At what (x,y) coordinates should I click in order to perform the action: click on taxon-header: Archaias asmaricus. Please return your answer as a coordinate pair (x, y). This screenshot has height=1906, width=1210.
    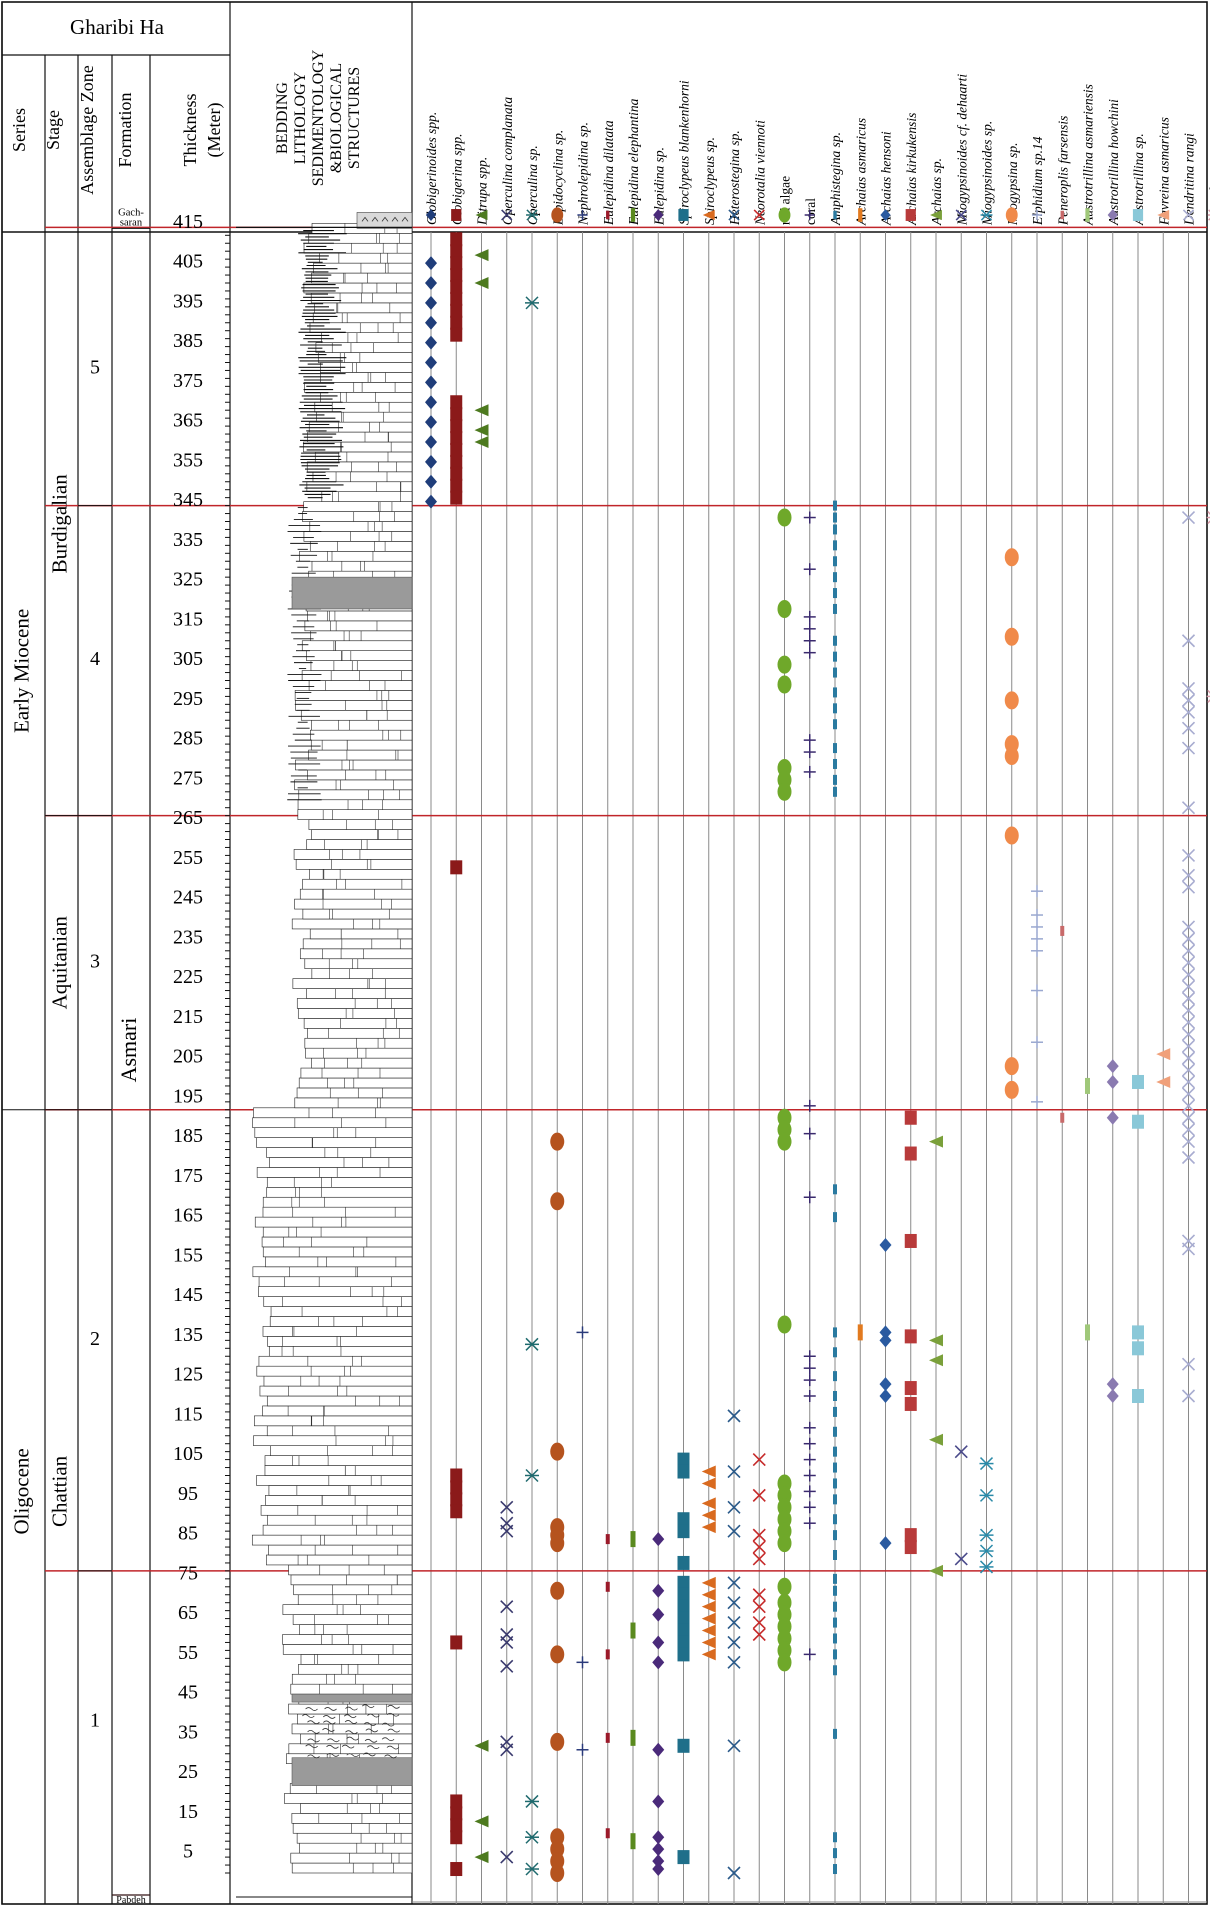
    Looking at the image, I should click on (860, 172).